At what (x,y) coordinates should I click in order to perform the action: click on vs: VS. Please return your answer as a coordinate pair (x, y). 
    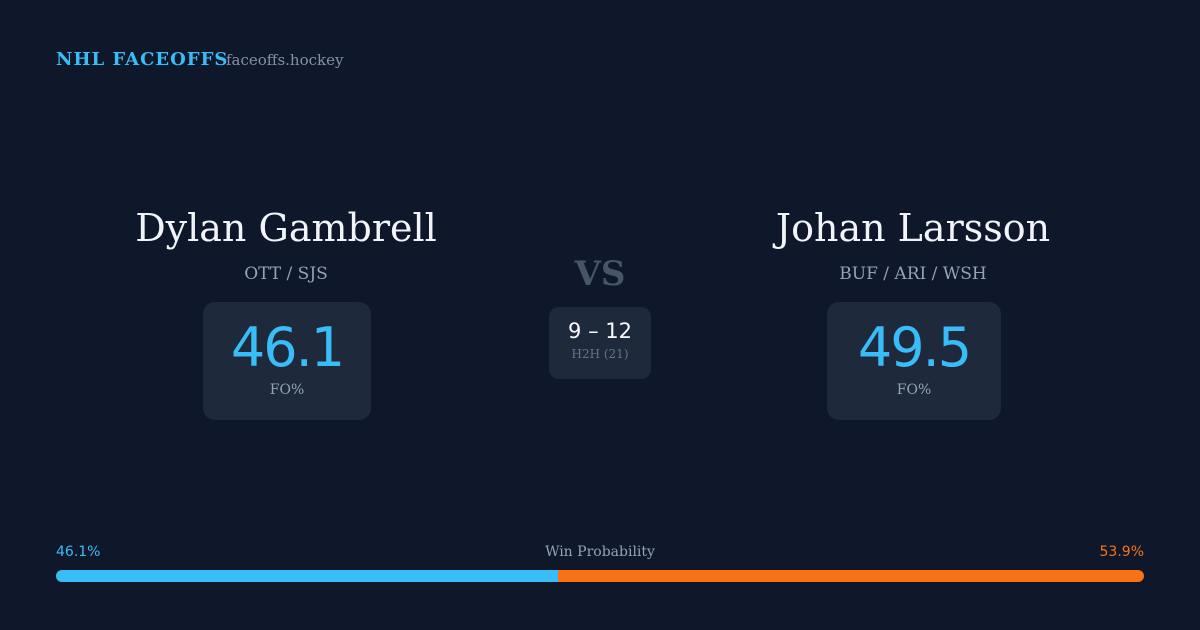
    Looking at the image, I should click on (600, 274).